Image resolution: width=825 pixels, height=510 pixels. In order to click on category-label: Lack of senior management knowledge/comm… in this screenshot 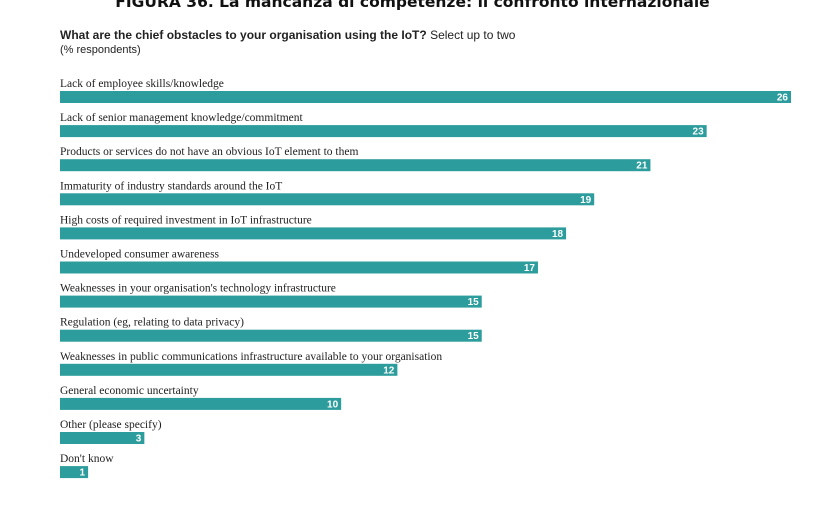, I will do `click(182, 118)`.